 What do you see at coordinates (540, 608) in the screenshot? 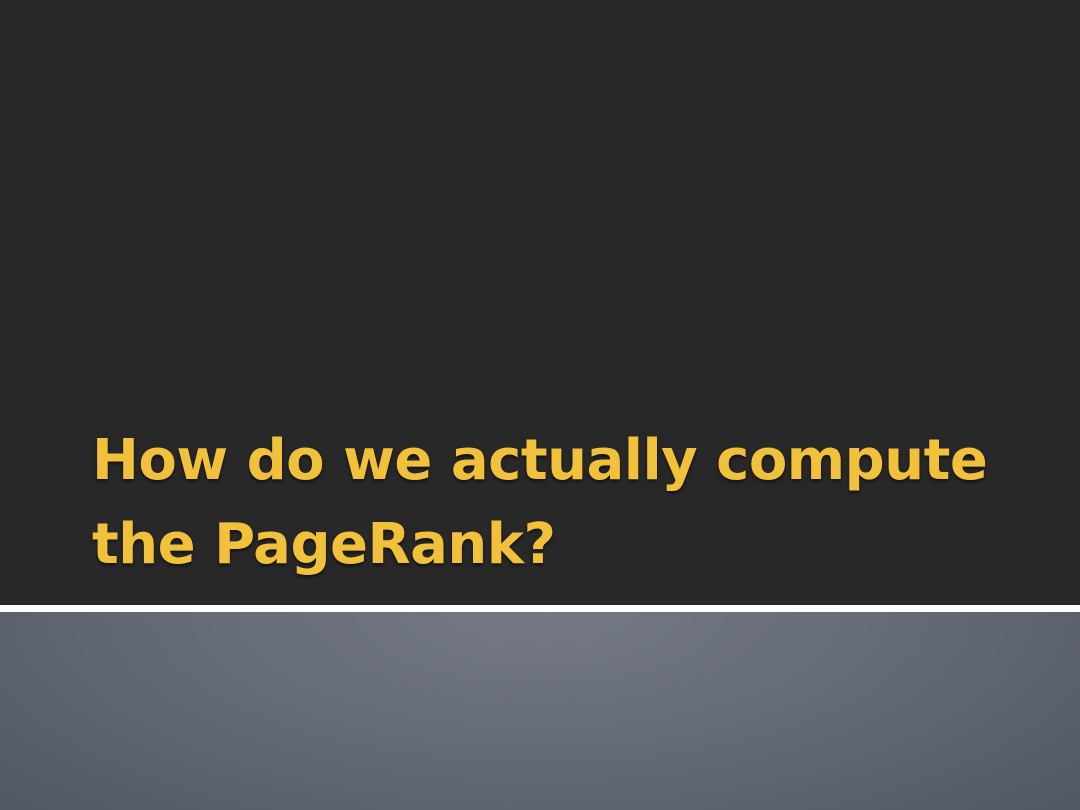
I see `divider-line` at bounding box center [540, 608].